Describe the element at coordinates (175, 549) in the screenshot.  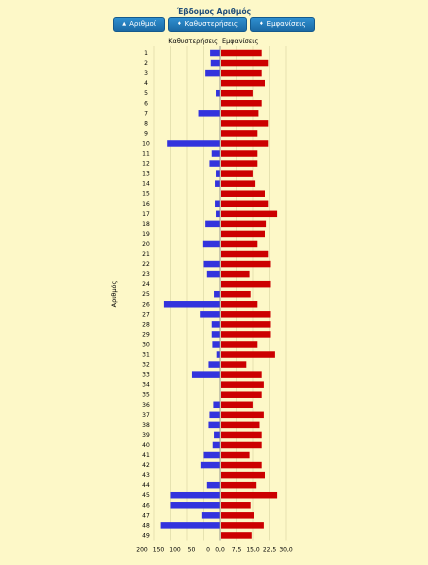
I see `x-tick-label: 100` at that location.